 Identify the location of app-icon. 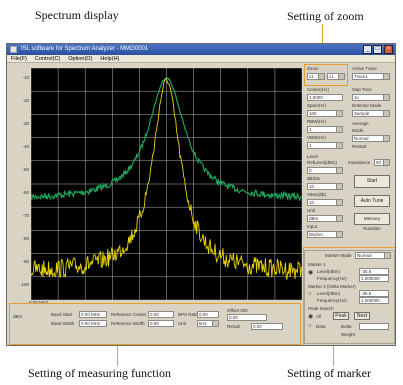
(13, 49).